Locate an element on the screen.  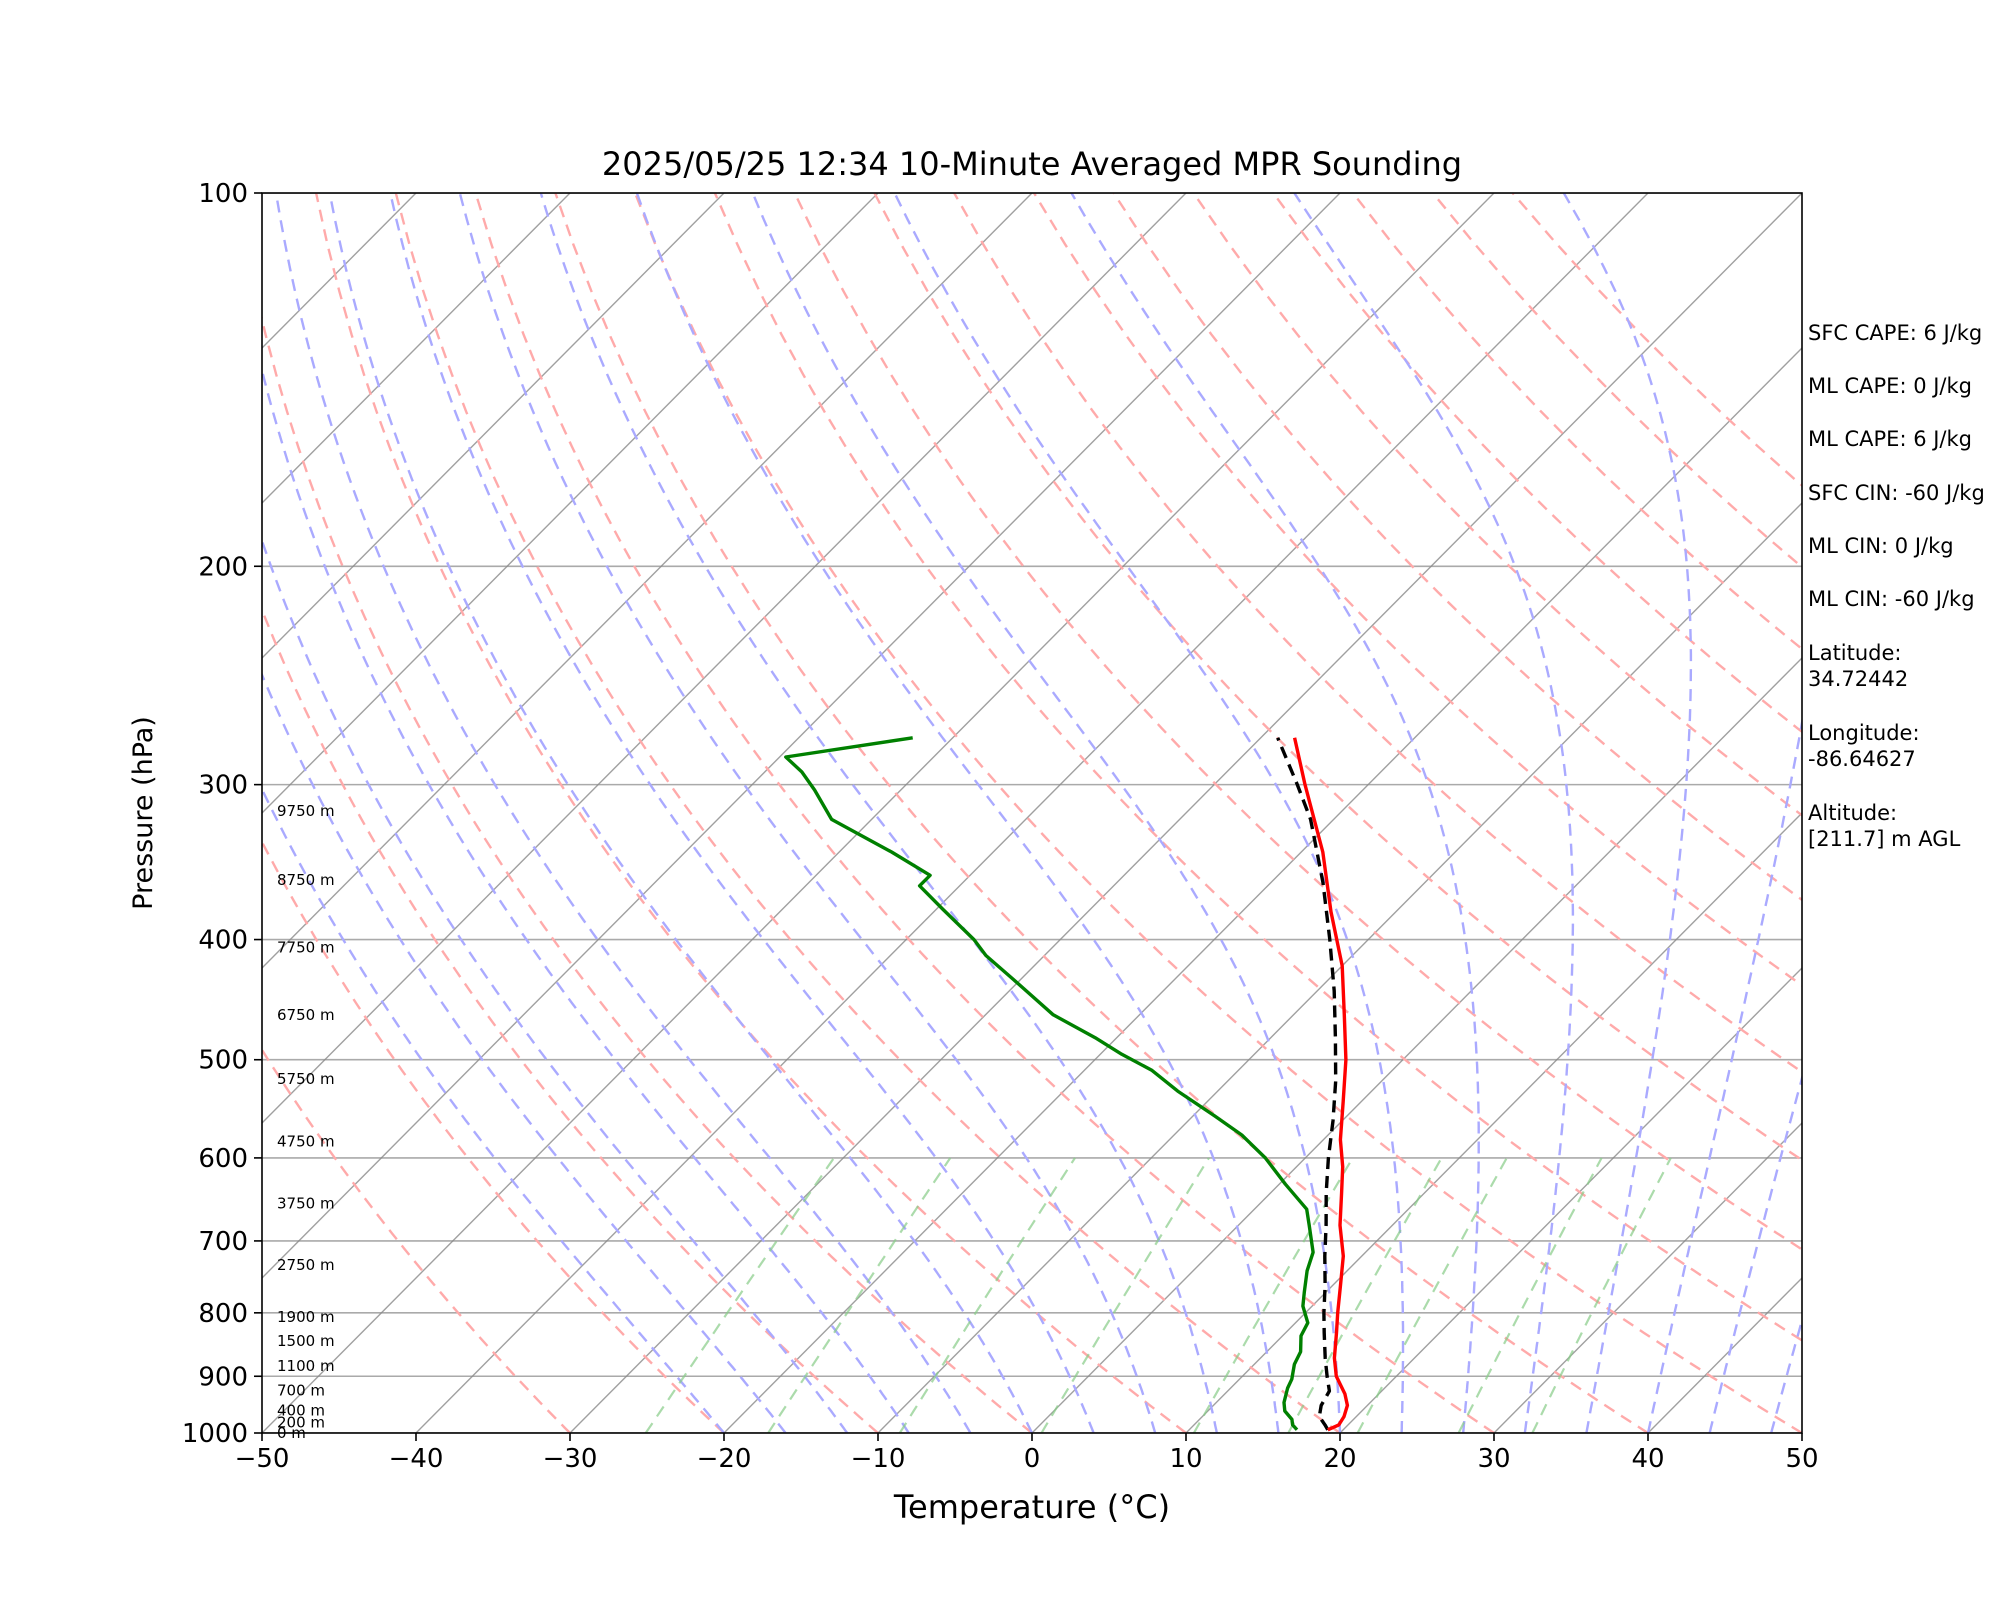
ml-cape-text-2: ML CAPE: 6 J/kg is located at coordinates (1890, 439).